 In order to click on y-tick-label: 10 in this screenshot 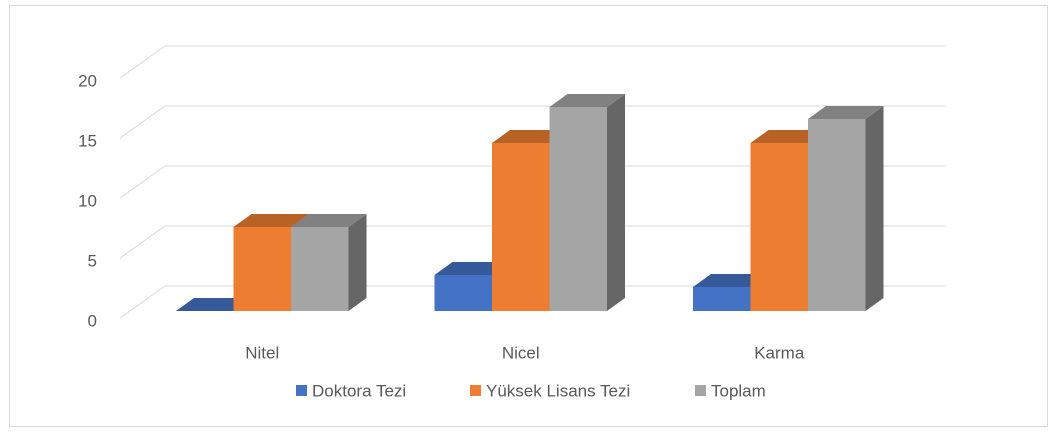, I will do `click(87, 200)`.